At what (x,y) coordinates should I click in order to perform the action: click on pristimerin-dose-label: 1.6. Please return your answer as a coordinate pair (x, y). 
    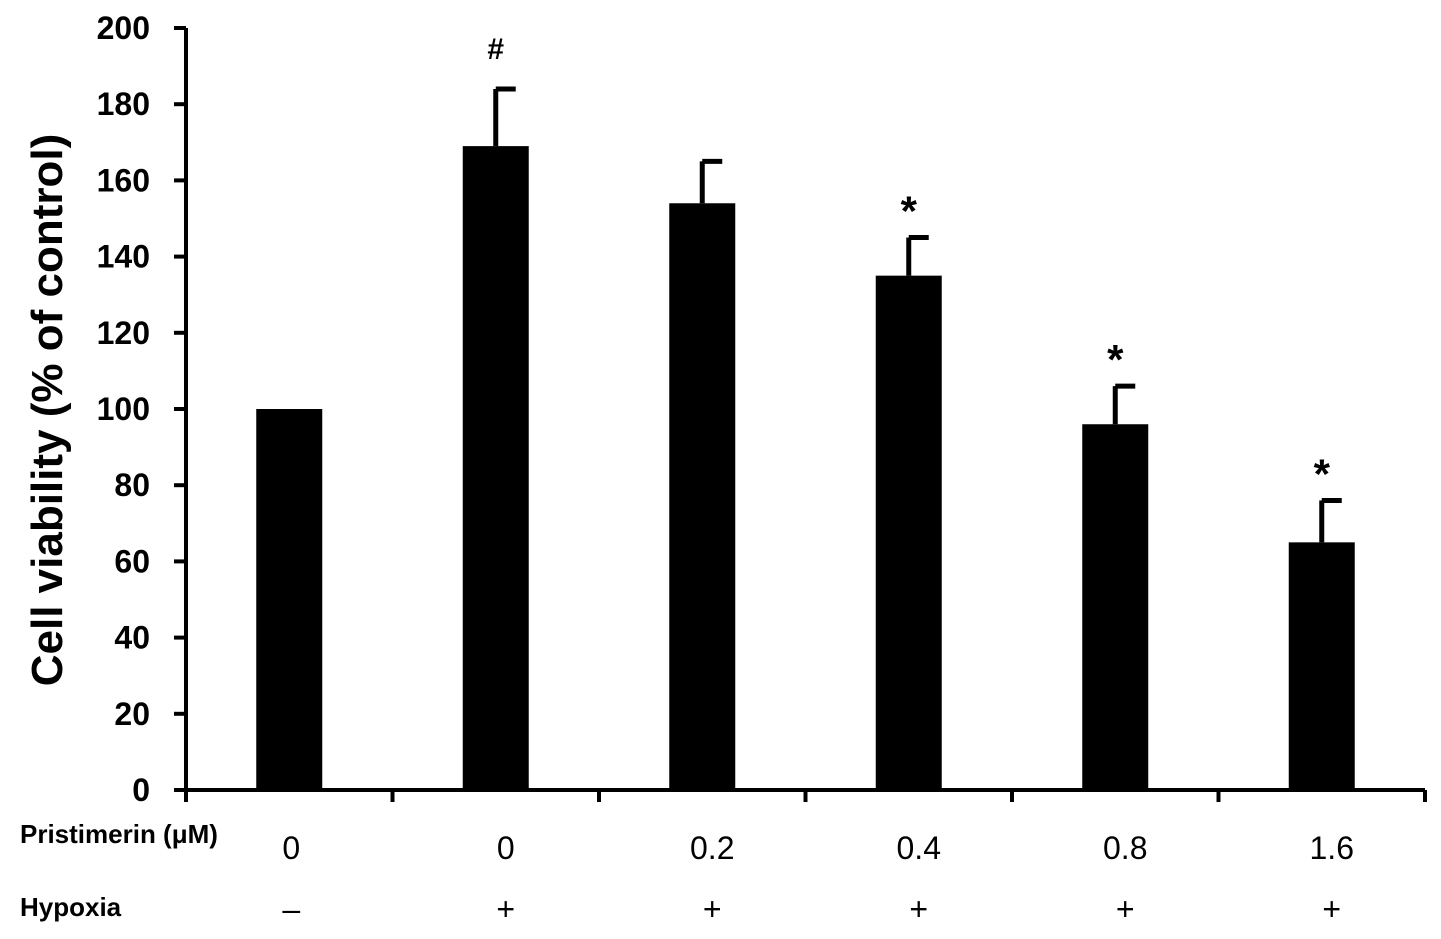
    Looking at the image, I should click on (1332, 848).